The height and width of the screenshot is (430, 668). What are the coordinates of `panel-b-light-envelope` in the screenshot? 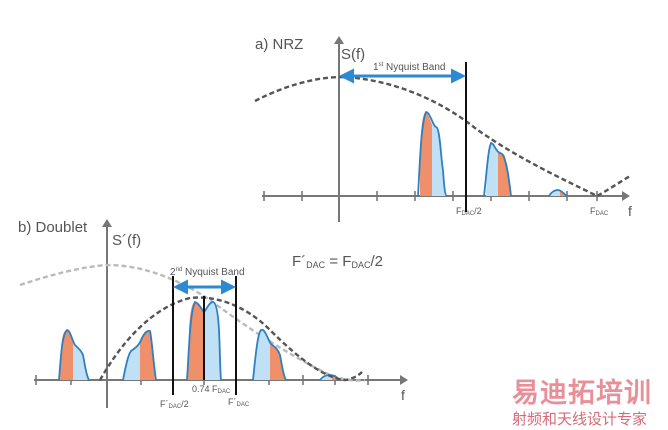 It's located at (192, 322).